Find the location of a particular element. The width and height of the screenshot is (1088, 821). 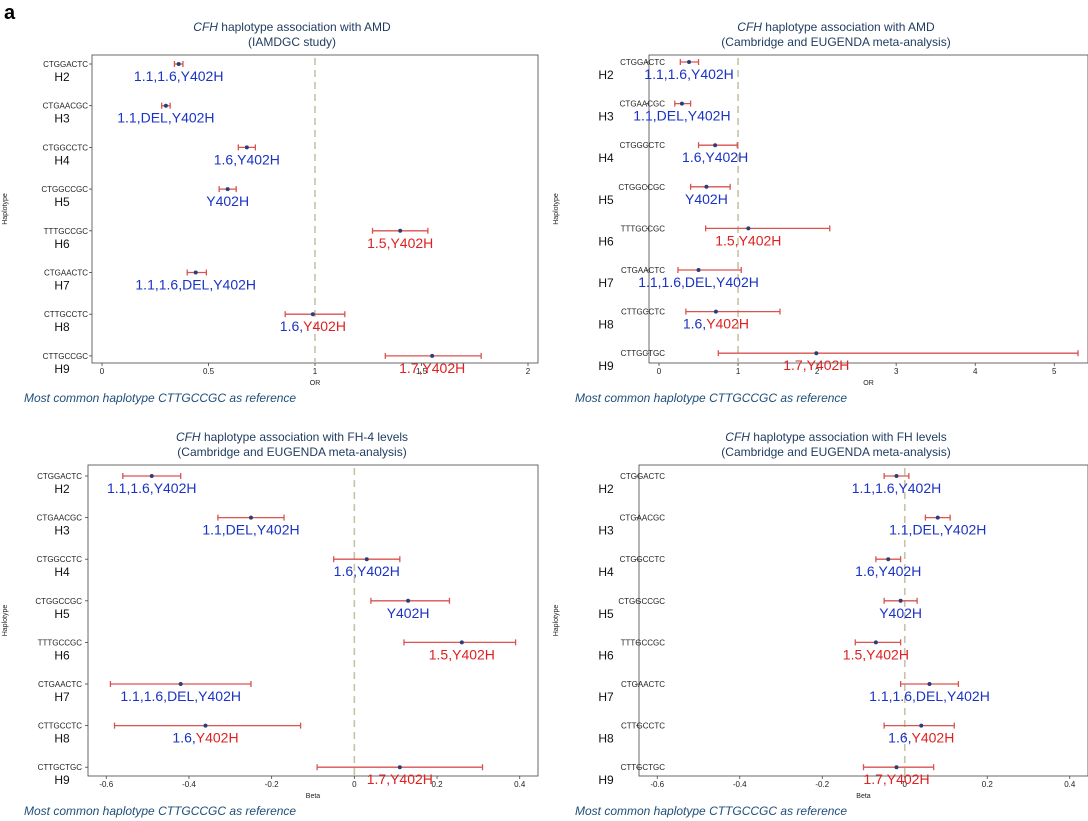

haplotype-name: H7 is located at coordinates (606, 283).